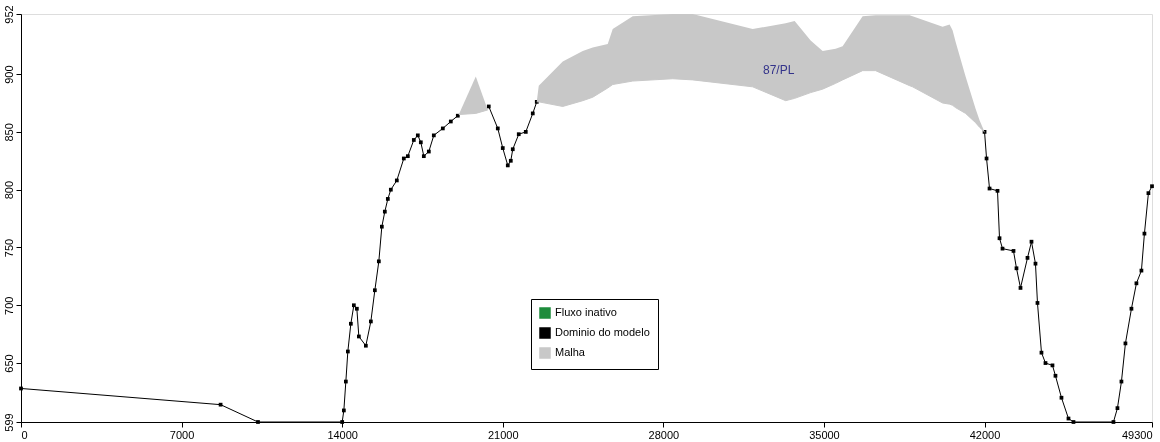 The width and height of the screenshot is (1160, 442). I want to click on annotation: 87/PL, so click(779, 70).